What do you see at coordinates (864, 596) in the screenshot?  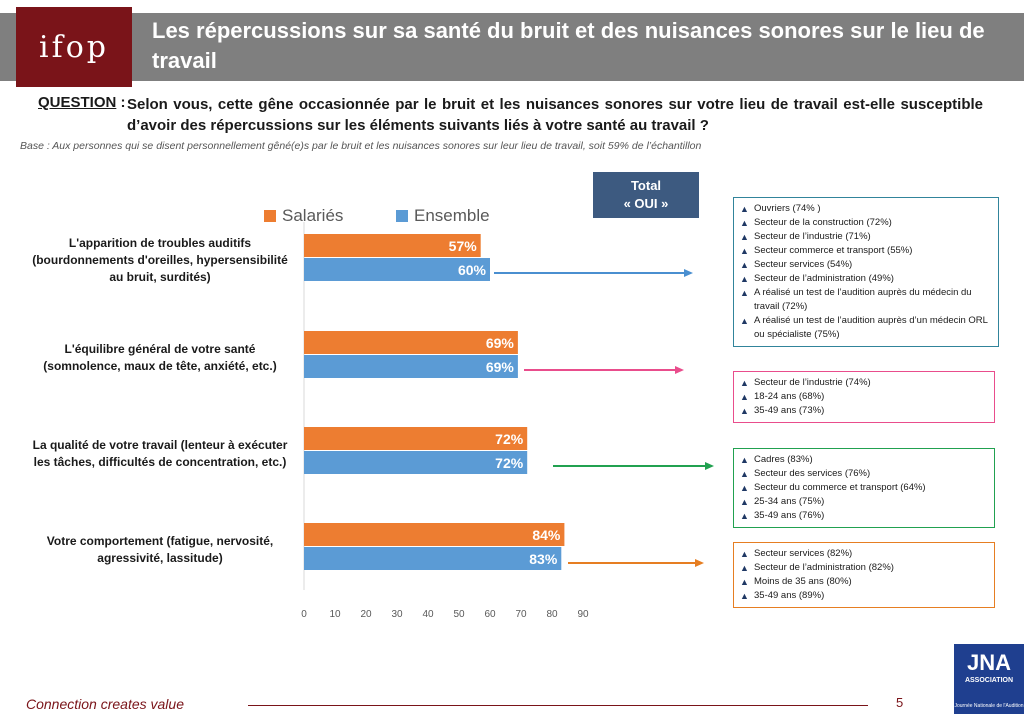 I see `subgroup-item: ▲ 35-49 ans (89%)` at bounding box center [864, 596].